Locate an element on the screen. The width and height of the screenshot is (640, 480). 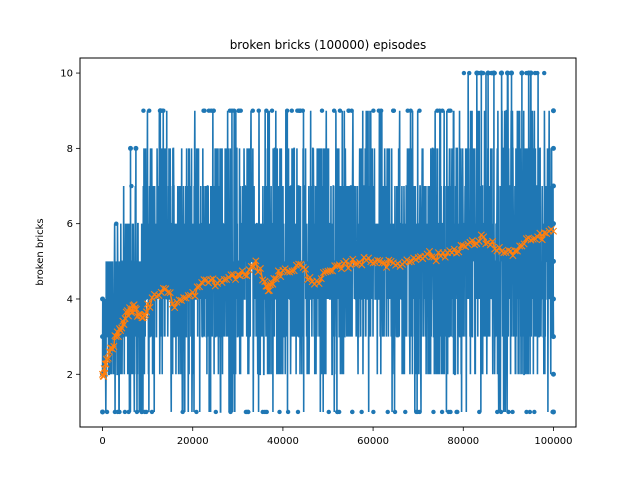
x-tick-label: 40000 is located at coordinates (283, 441).